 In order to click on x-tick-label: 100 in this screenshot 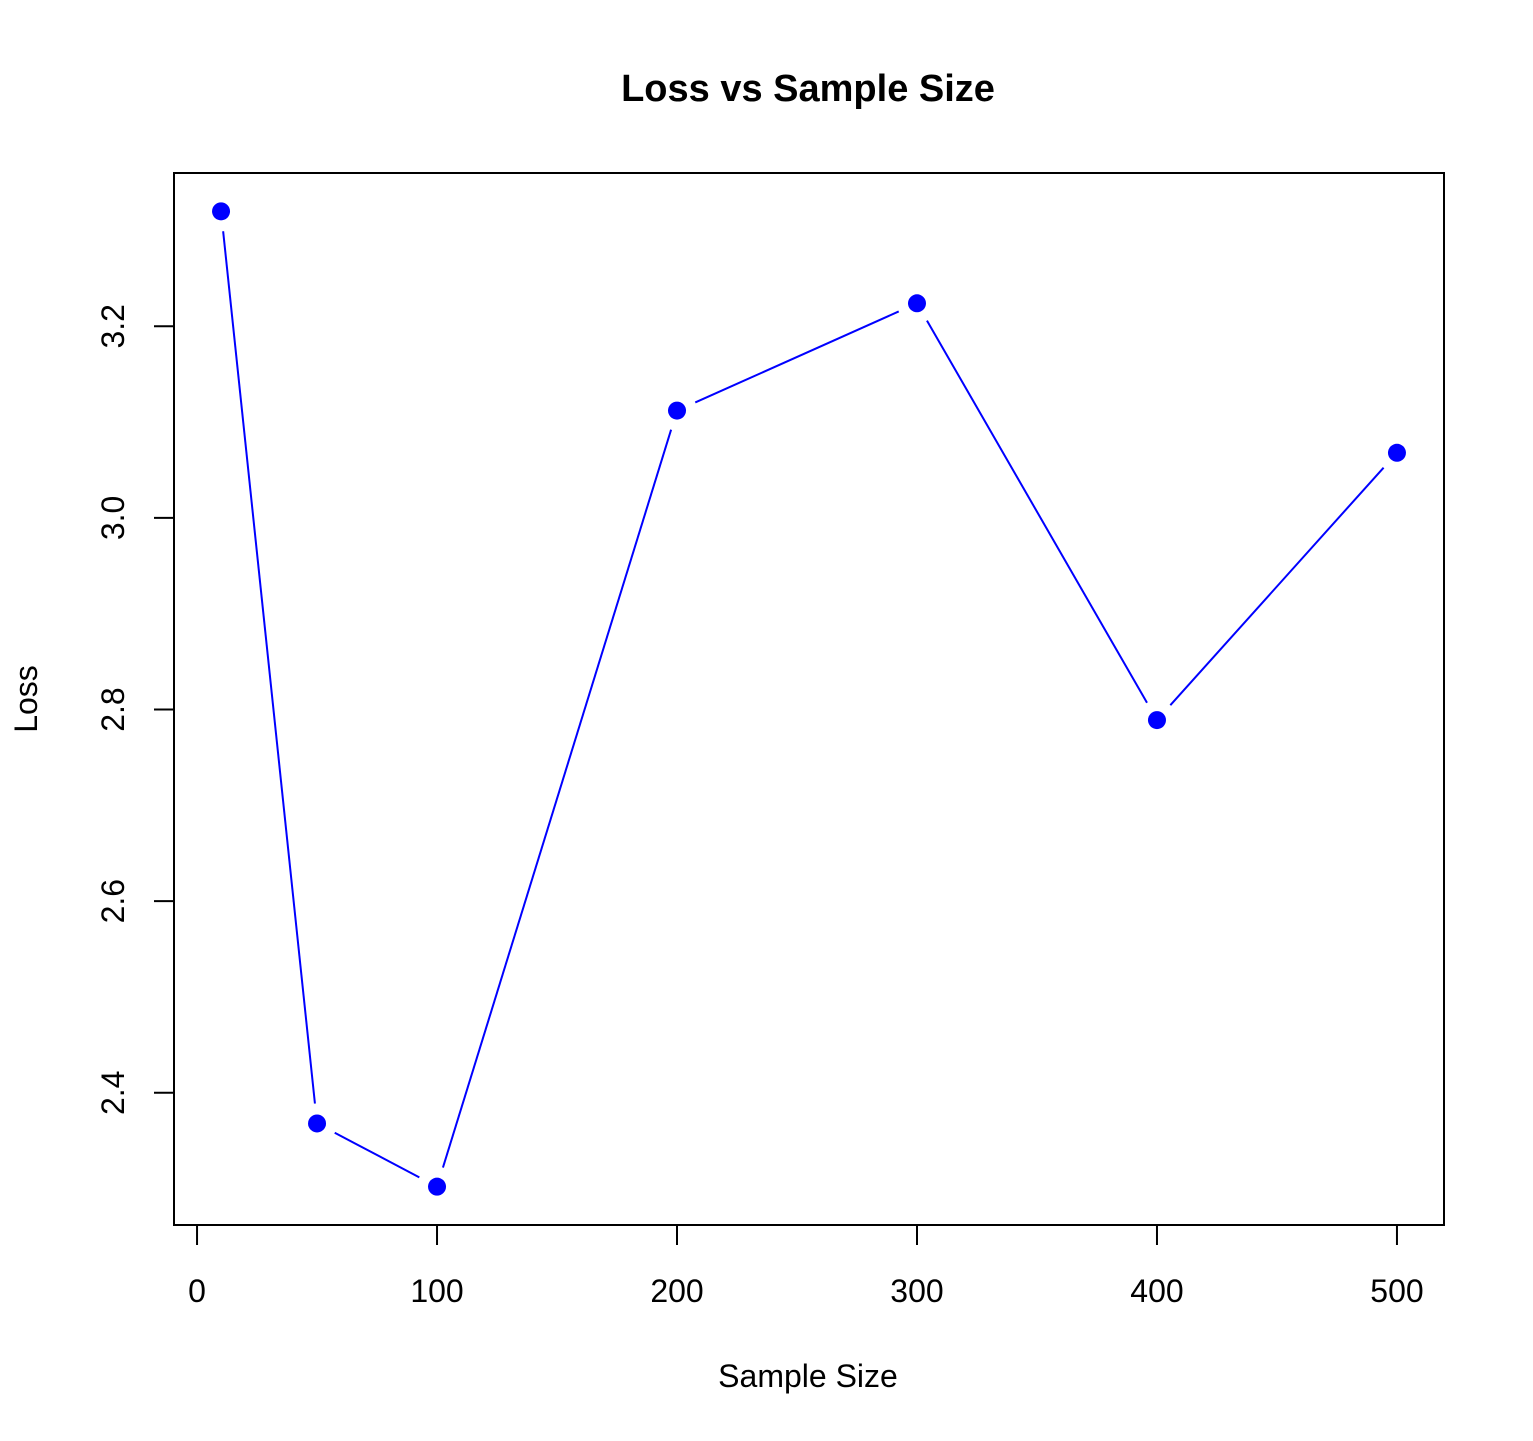, I will do `click(436, 1291)`.